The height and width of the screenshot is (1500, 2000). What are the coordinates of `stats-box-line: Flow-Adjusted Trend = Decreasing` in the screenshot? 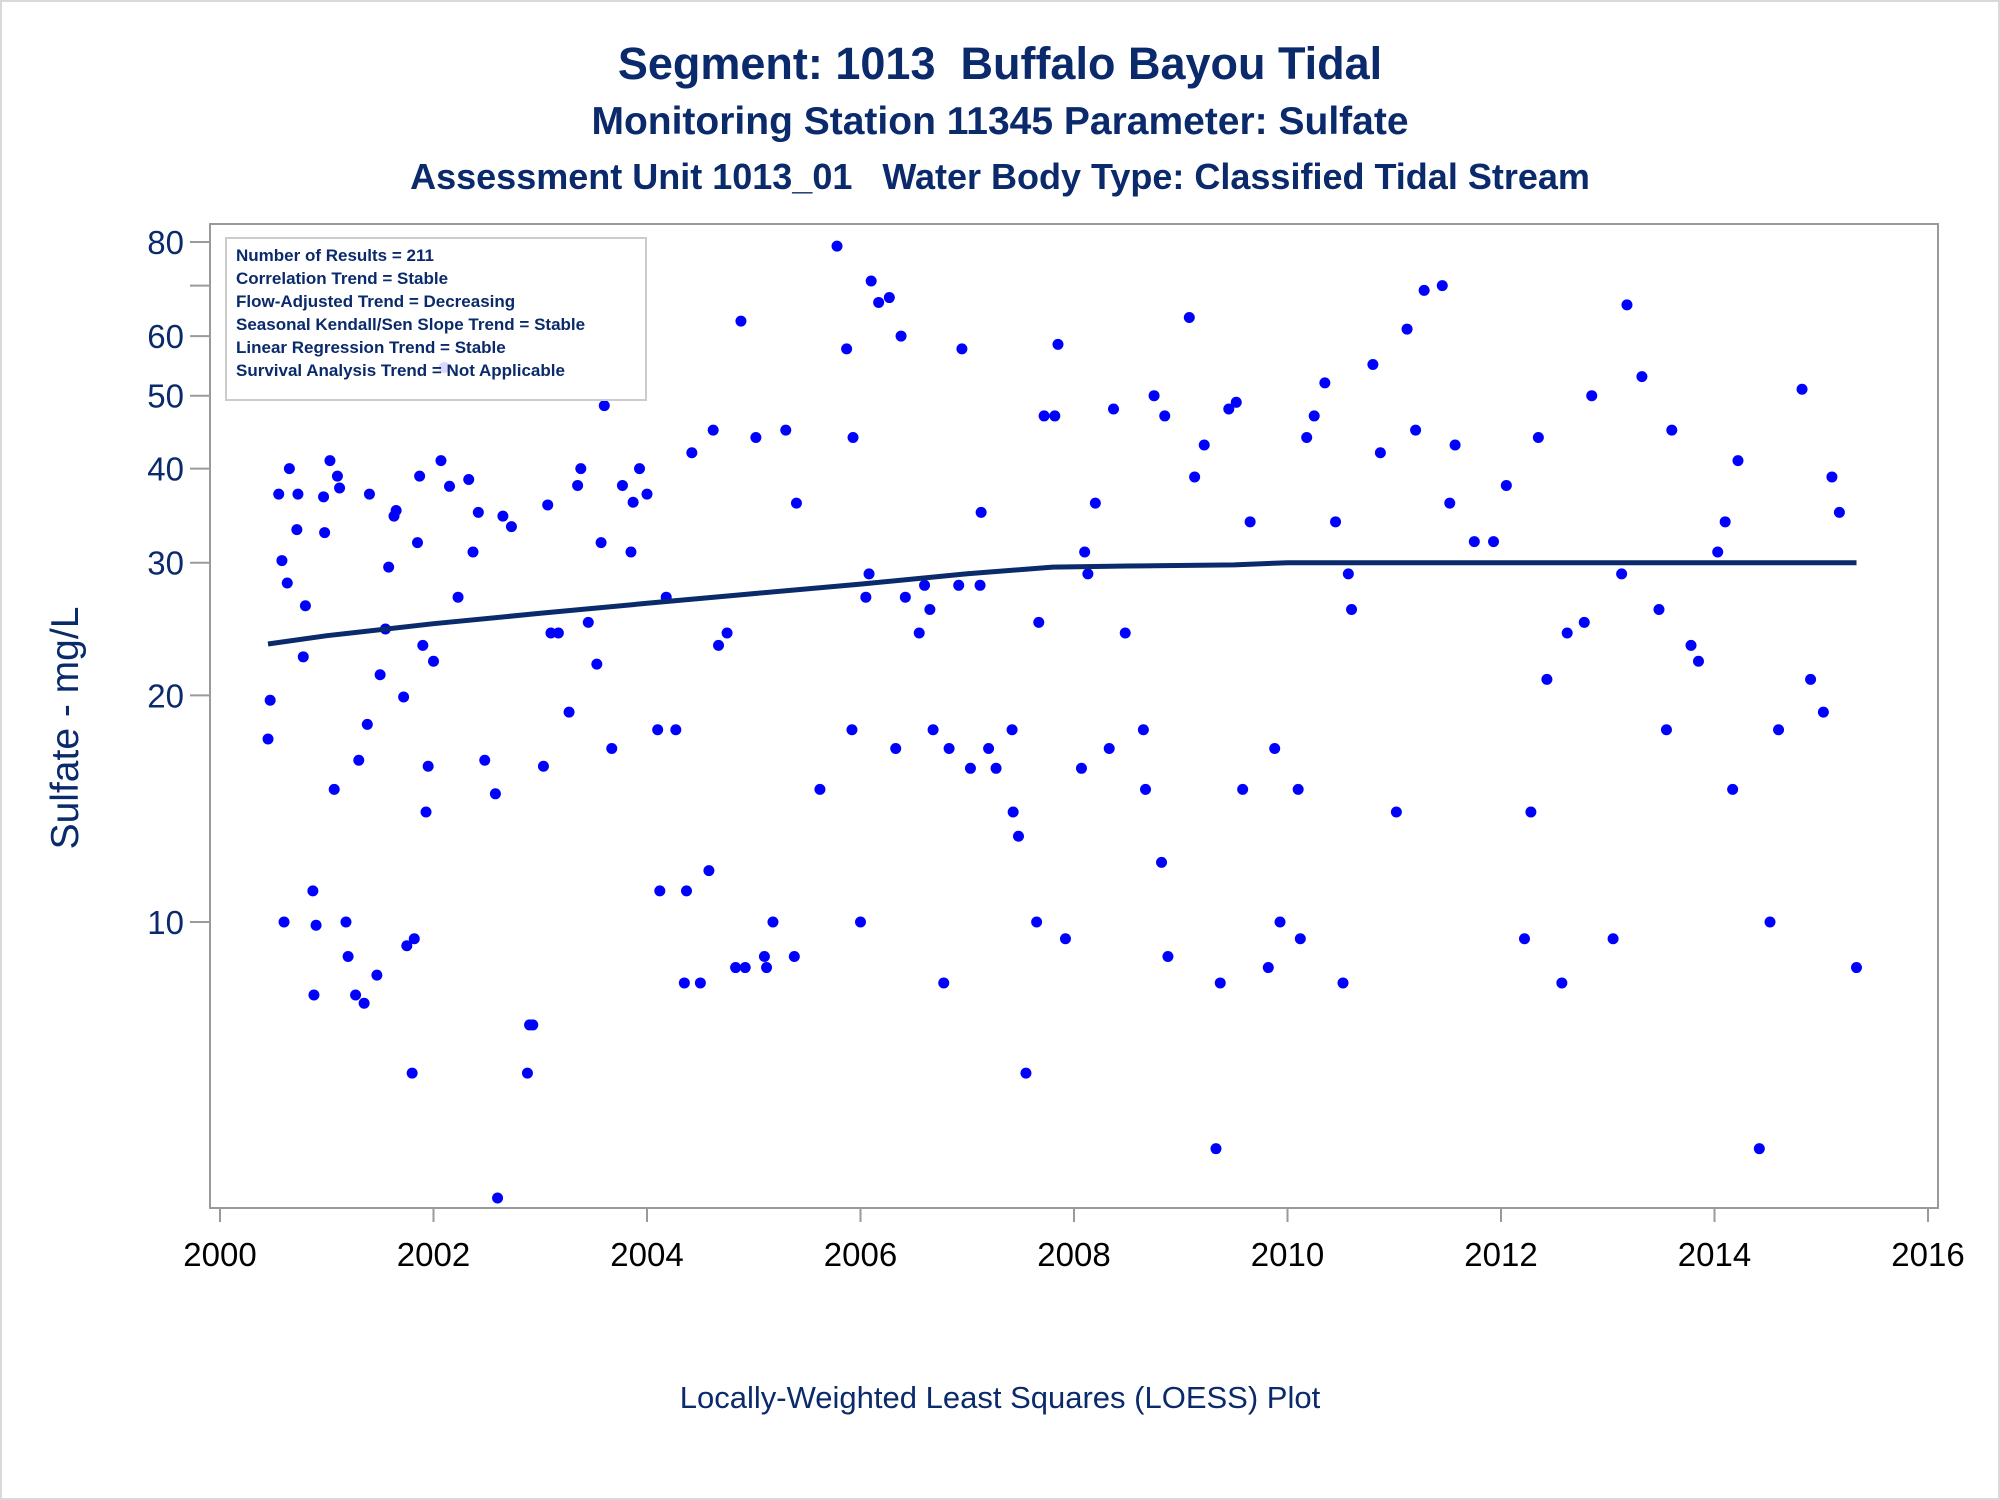 It's located at (375, 301).